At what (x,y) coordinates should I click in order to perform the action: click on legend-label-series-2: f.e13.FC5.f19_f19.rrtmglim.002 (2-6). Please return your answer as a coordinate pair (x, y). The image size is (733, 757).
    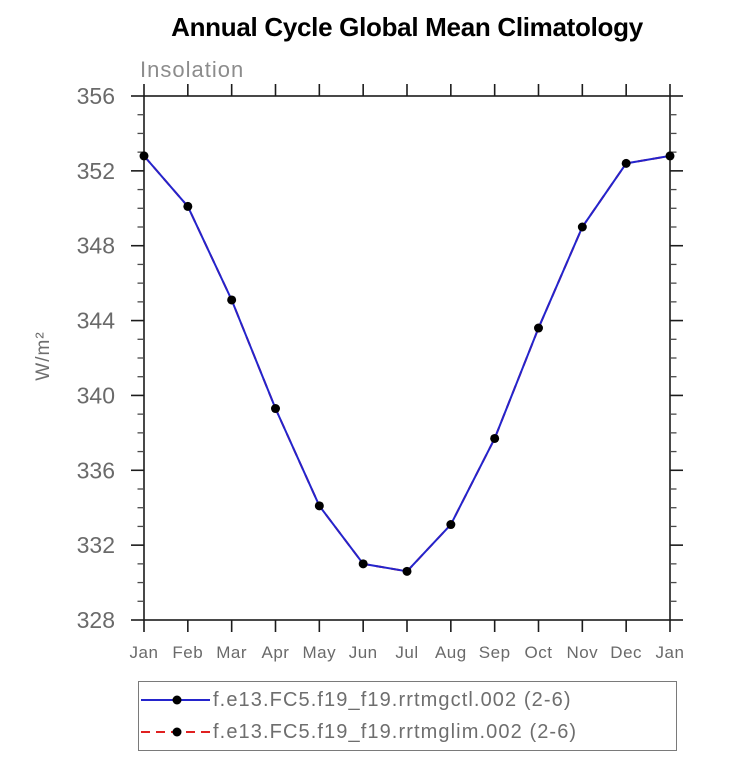
    Looking at the image, I should click on (395, 731).